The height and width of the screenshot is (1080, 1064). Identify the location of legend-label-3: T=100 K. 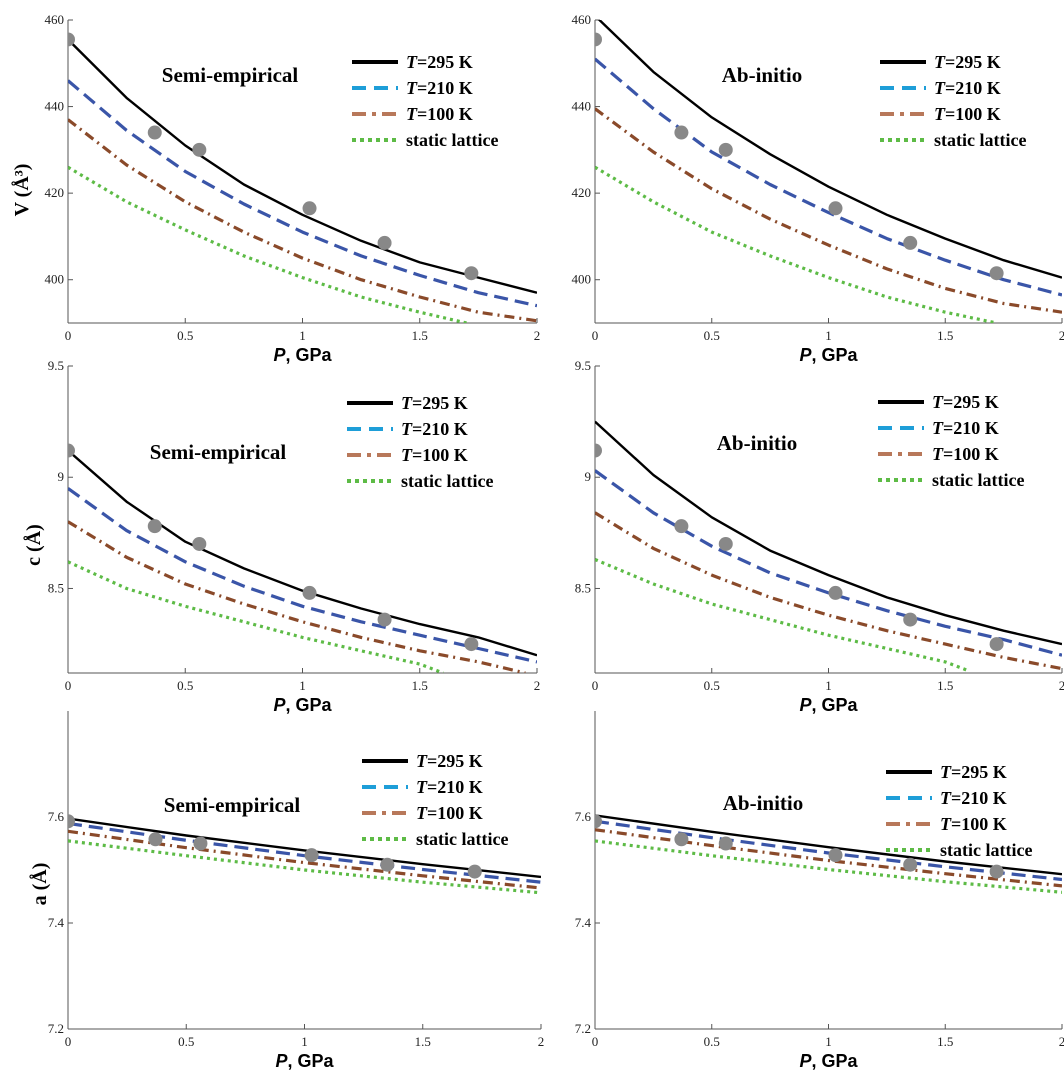
(449, 813).